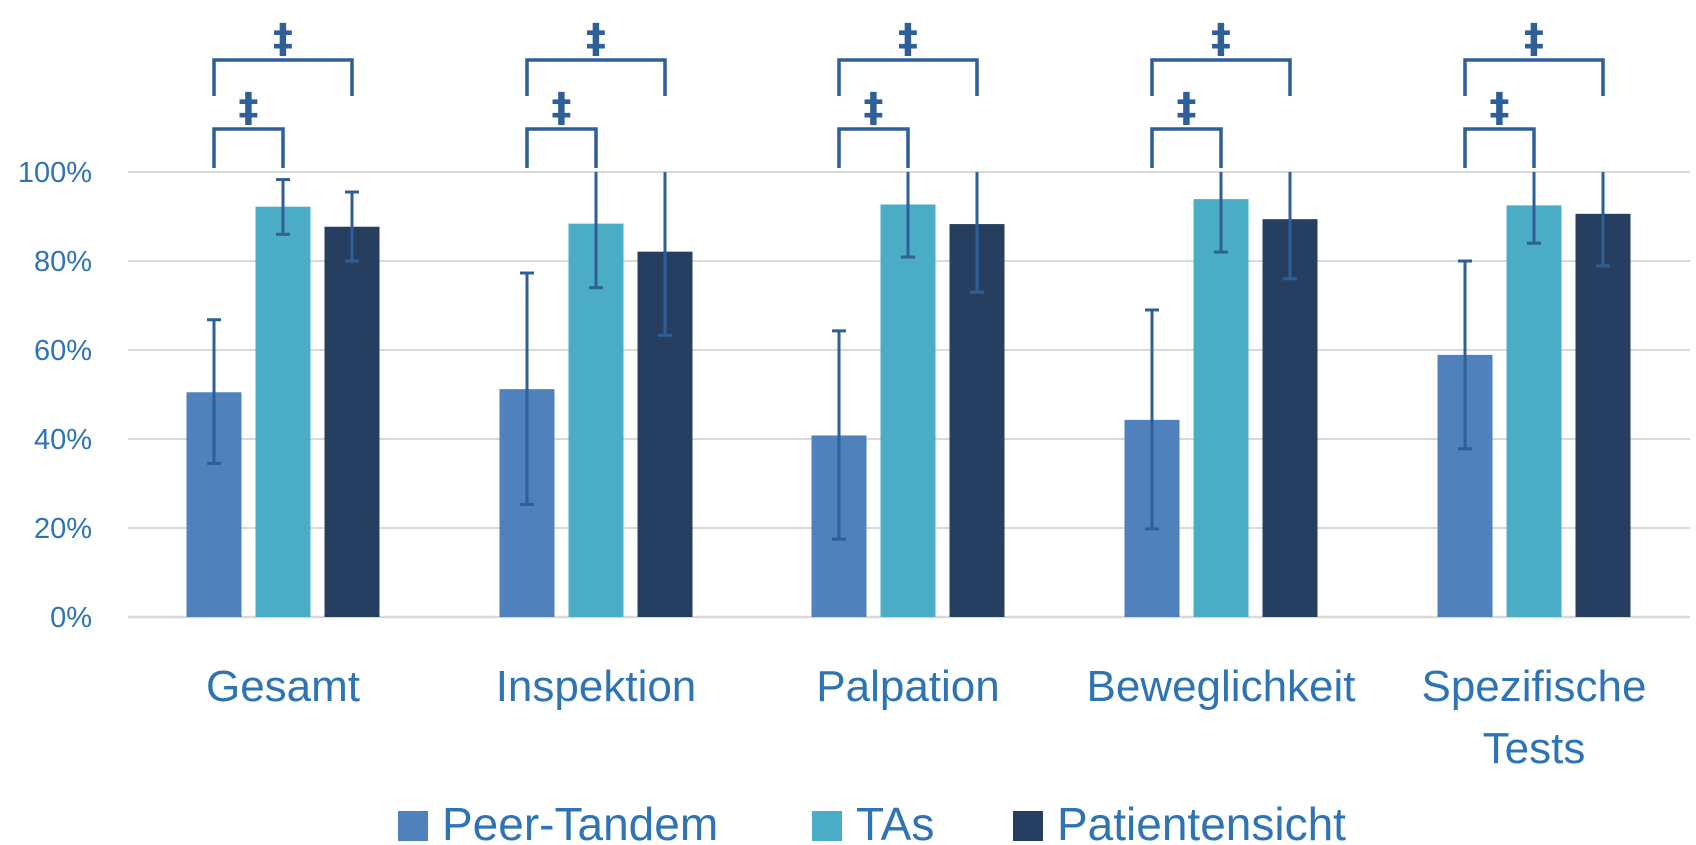 The height and width of the screenshot is (845, 1696). Describe the element at coordinates (71, 618) in the screenshot. I see `y-tick-label: 0%` at that location.